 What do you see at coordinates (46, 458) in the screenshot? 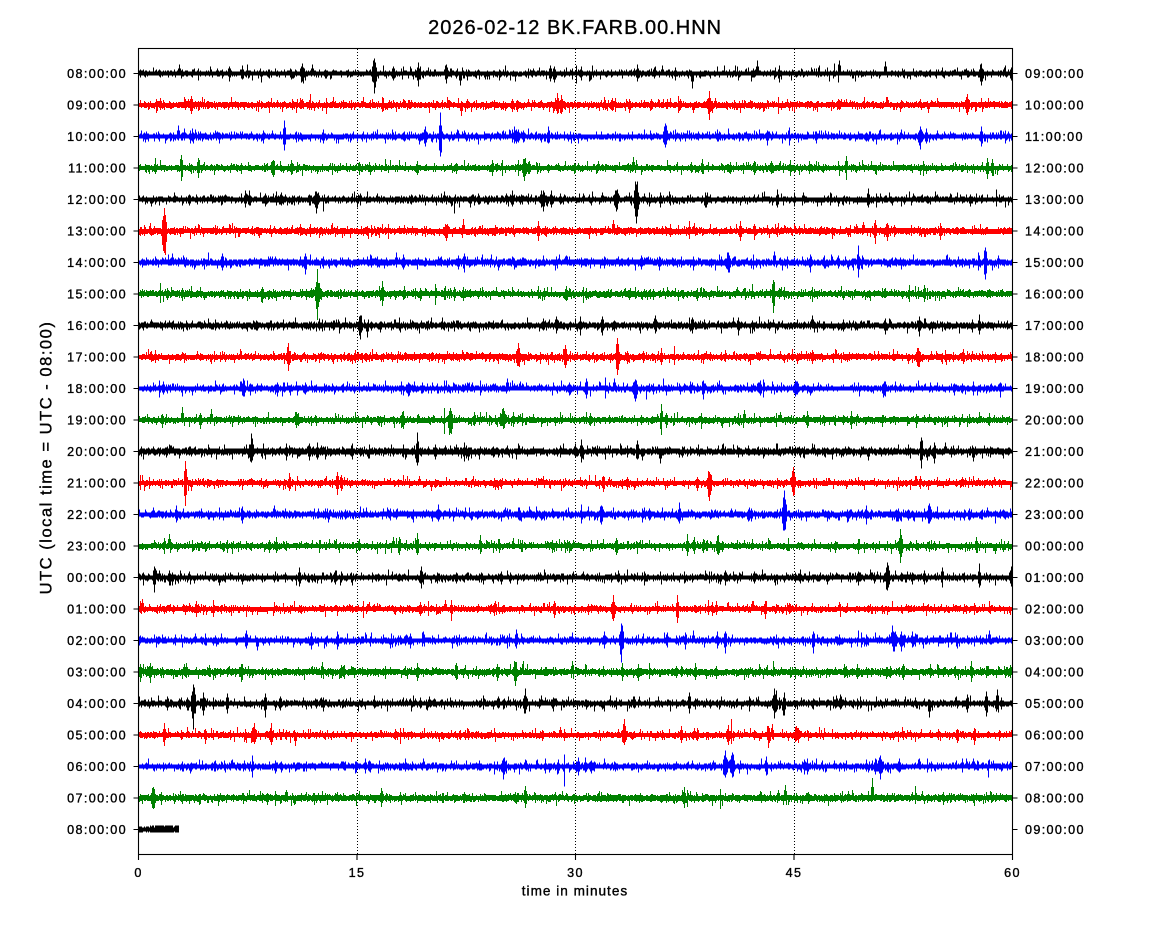
I see `svg-text: UTC (local time = UTC - 08:00)` at bounding box center [46, 458].